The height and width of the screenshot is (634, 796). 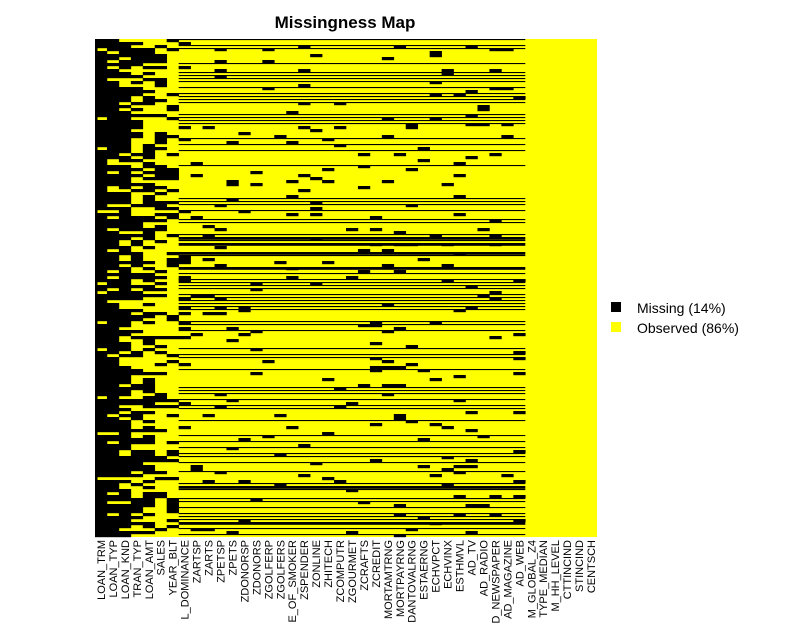 I want to click on x-tick-label: ZGOURMET, so click(x=353, y=571).